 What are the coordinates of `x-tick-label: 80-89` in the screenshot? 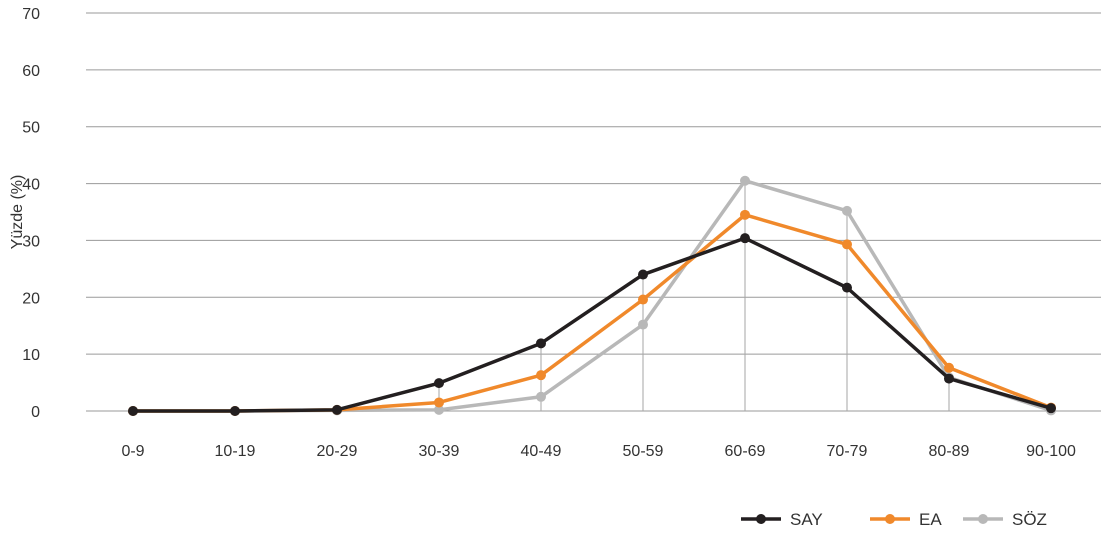 It's located at (949, 451).